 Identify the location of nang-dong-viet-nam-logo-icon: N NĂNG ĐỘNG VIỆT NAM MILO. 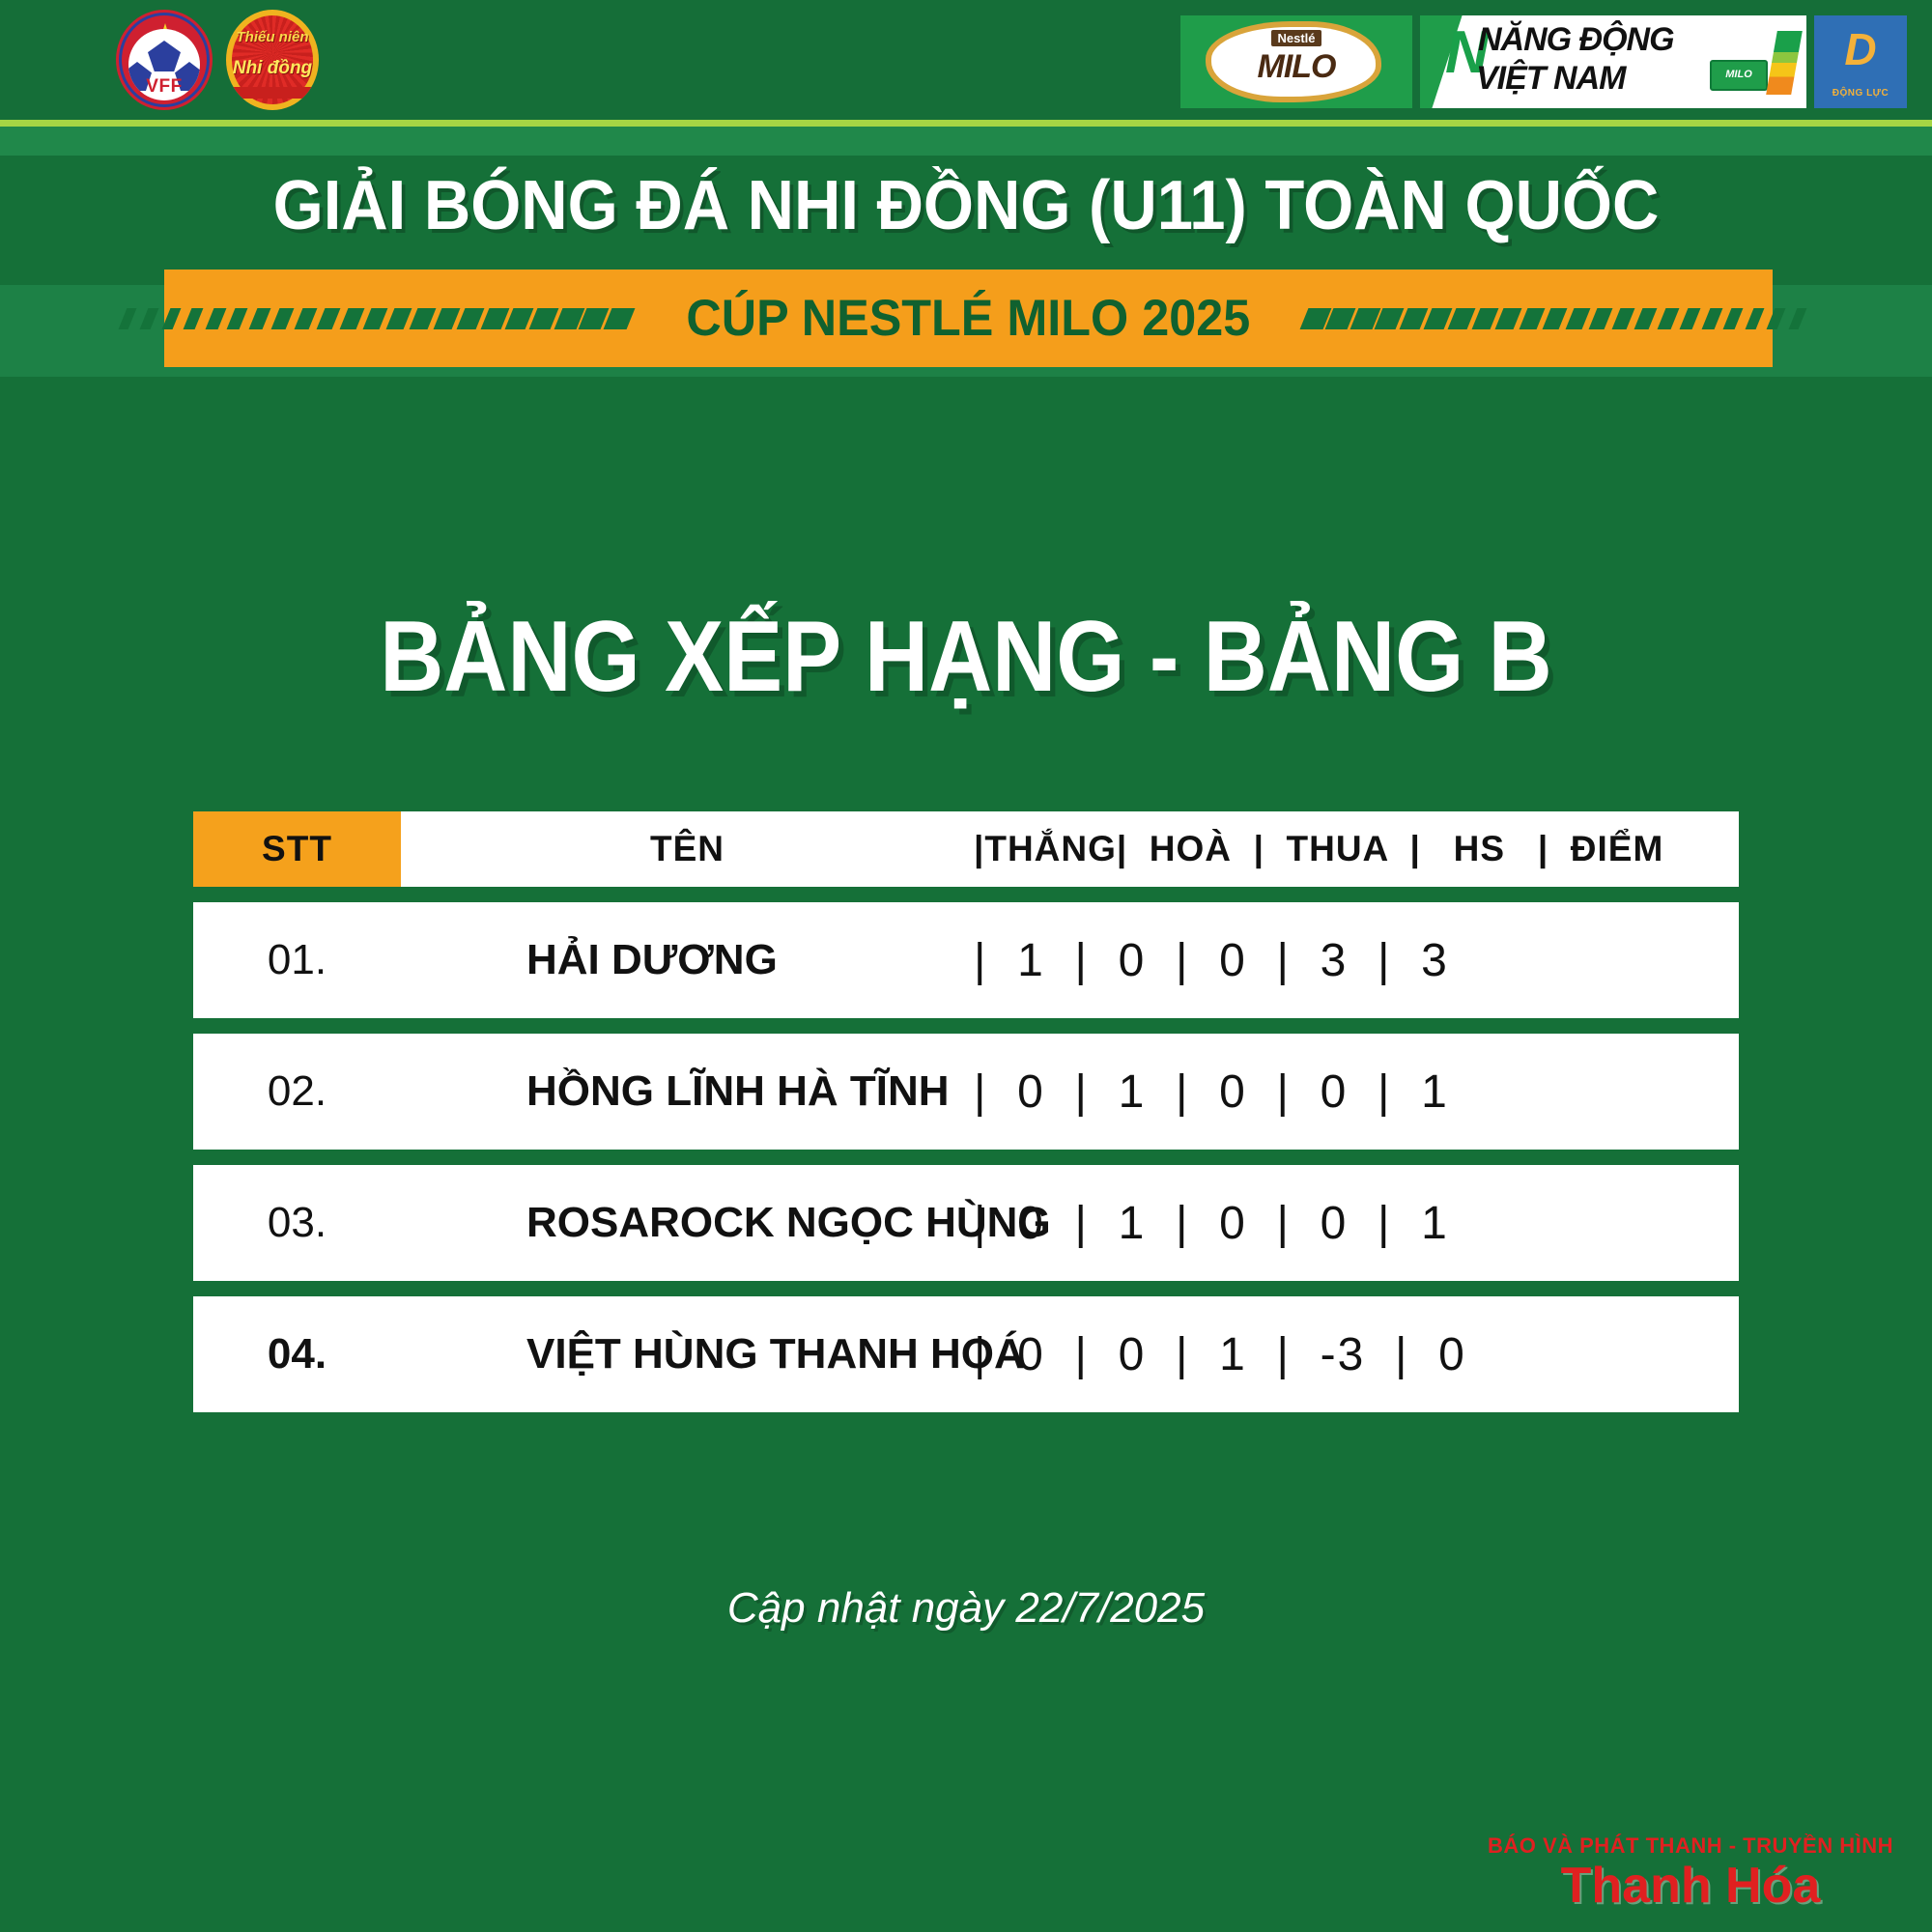
(1613, 61).